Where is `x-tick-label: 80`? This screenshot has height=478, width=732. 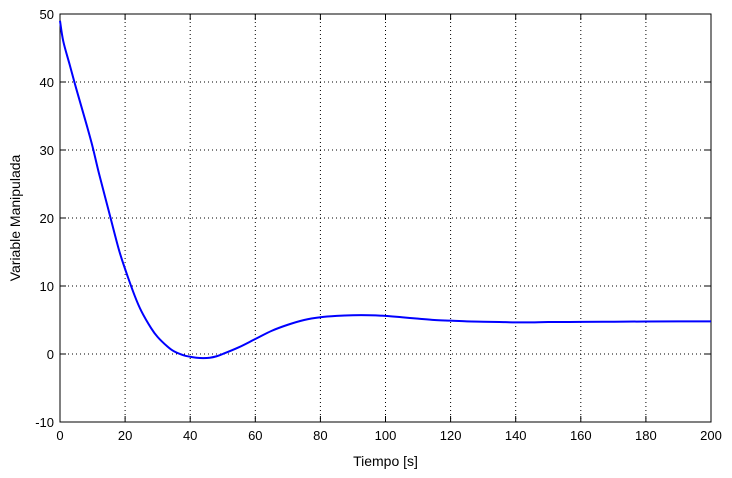 x-tick-label: 80 is located at coordinates (320, 435).